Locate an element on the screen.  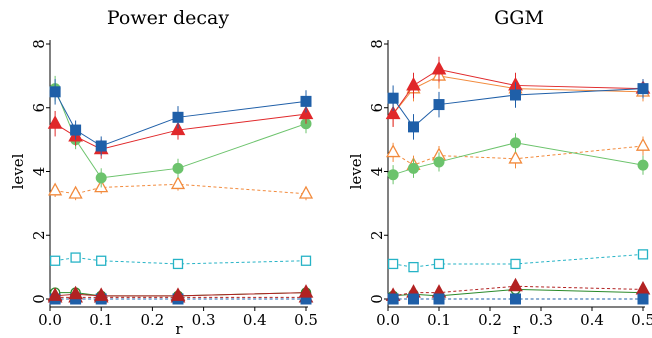
panel-title: Power decay is located at coordinates (168, 18).